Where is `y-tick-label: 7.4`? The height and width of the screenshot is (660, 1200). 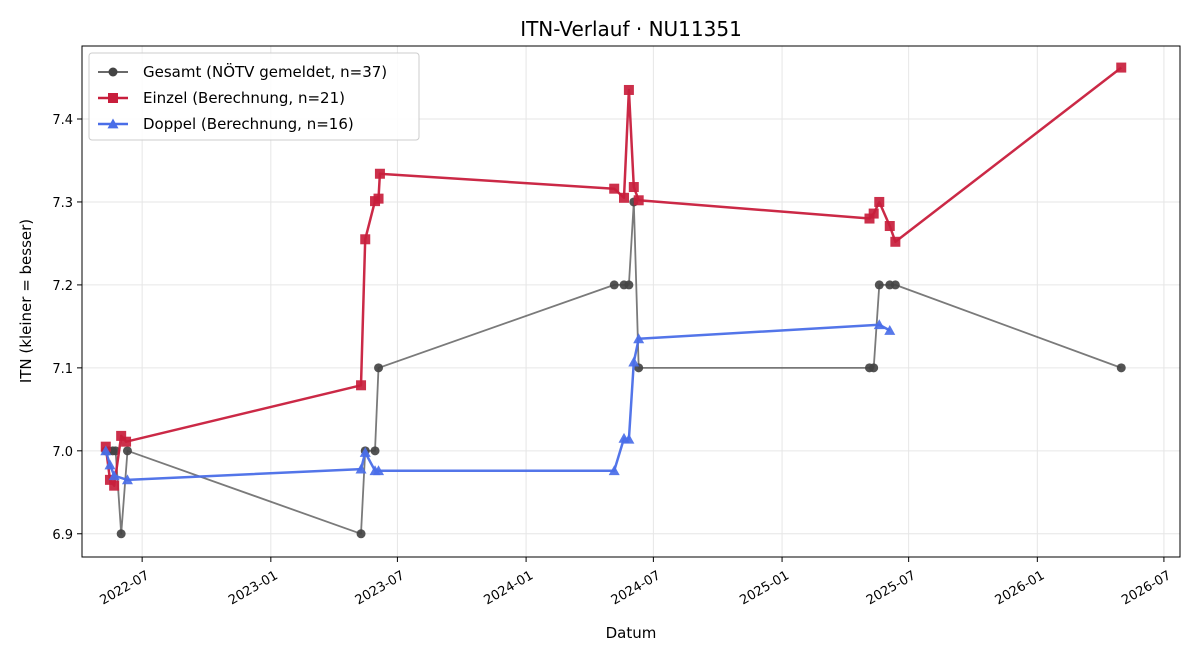 y-tick-label: 7.4 is located at coordinates (62, 120).